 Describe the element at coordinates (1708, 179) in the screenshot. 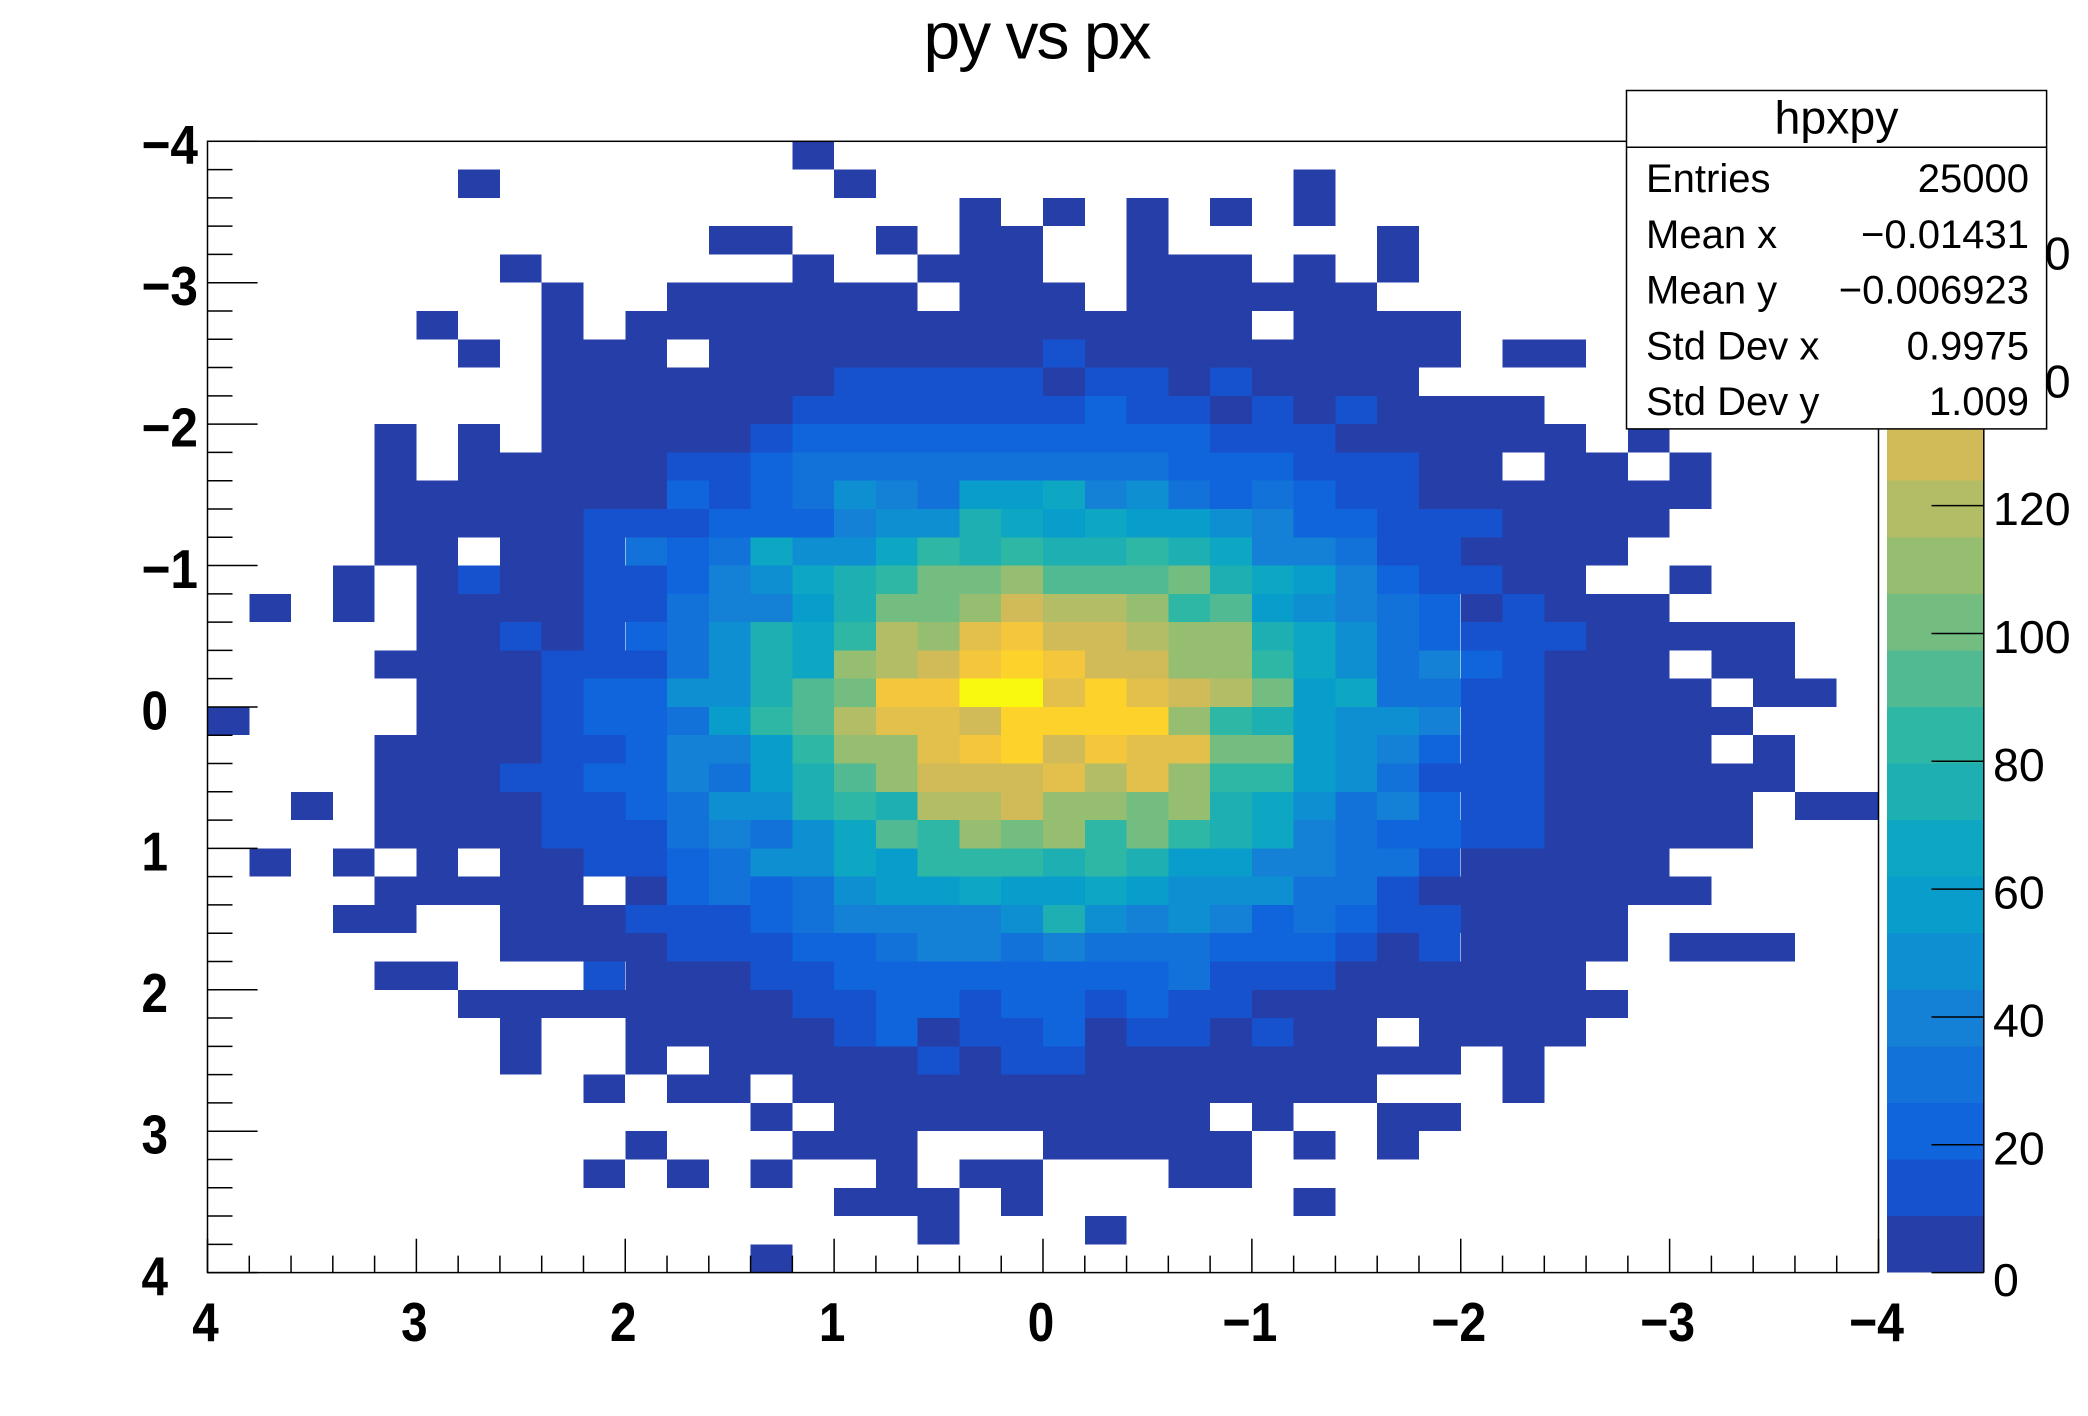

I see `svg-text: Entries` at that location.